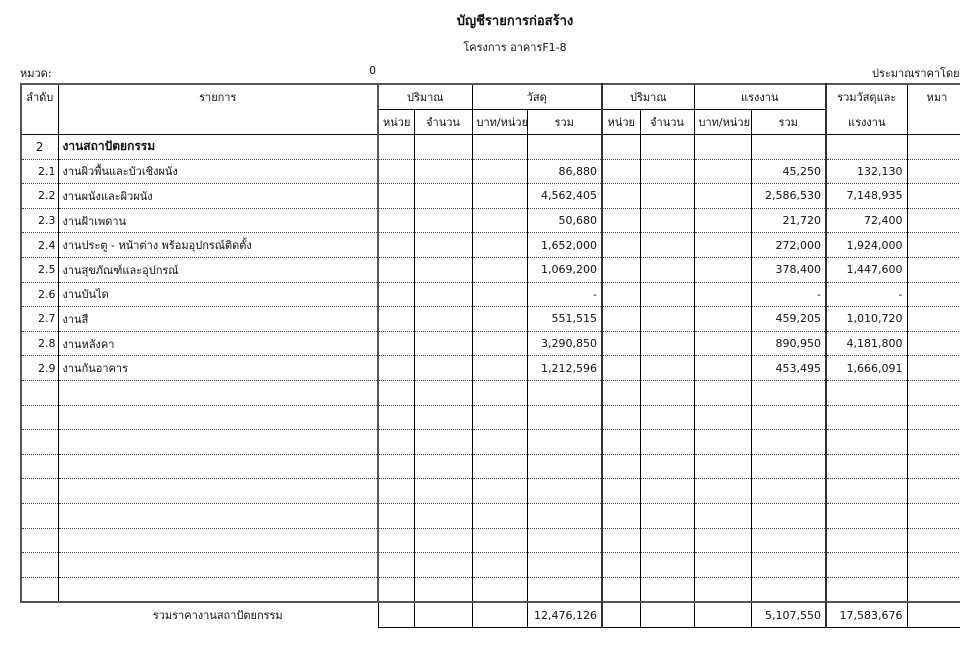 The height and width of the screenshot is (655, 960). Describe the element at coordinates (789, 270) in the screenshot. I see `labor-sum: 378,400` at that location.